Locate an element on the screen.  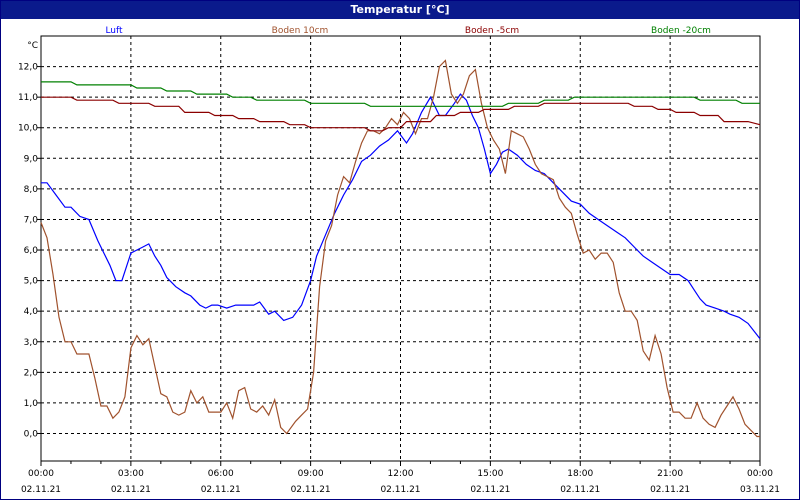
x-tick-time: 18:00 is located at coordinates (580, 474).